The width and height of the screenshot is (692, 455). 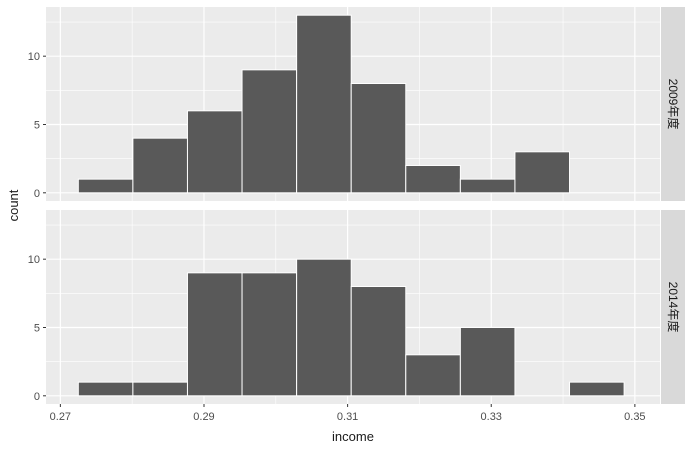 What do you see at coordinates (60, 417) in the screenshot?
I see `x-tick-label: 0.27` at bounding box center [60, 417].